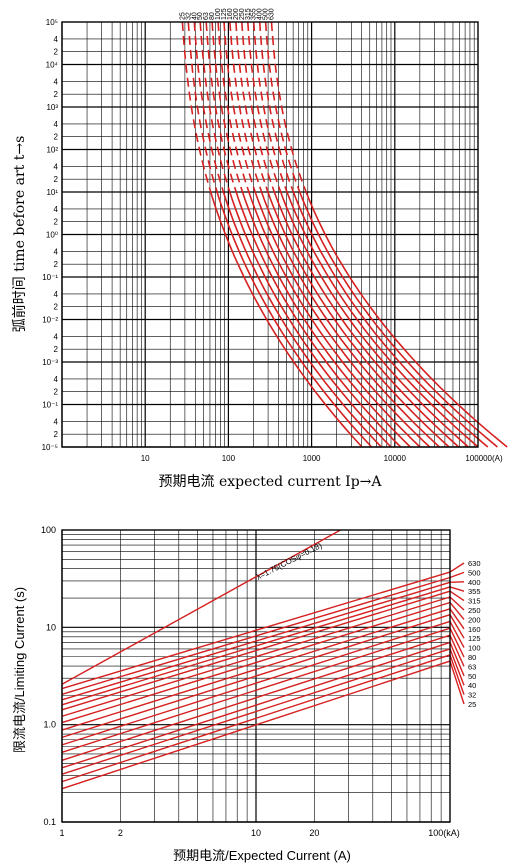  Describe the element at coordinates (52, 22) in the screenshot. I see `time-current-y-tick-label: 10⁵` at that location.